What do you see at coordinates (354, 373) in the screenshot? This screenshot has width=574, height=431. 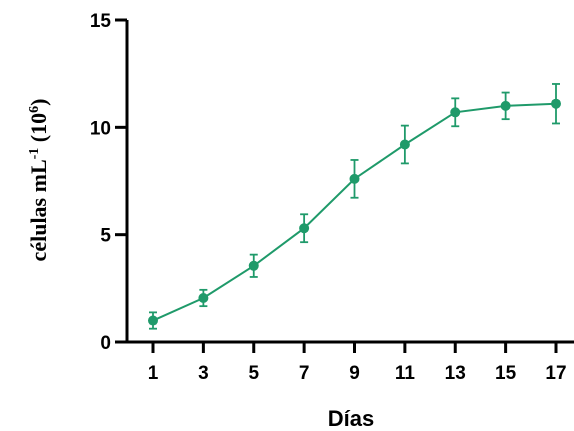 I see `x-tick-label: 9` at bounding box center [354, 373].